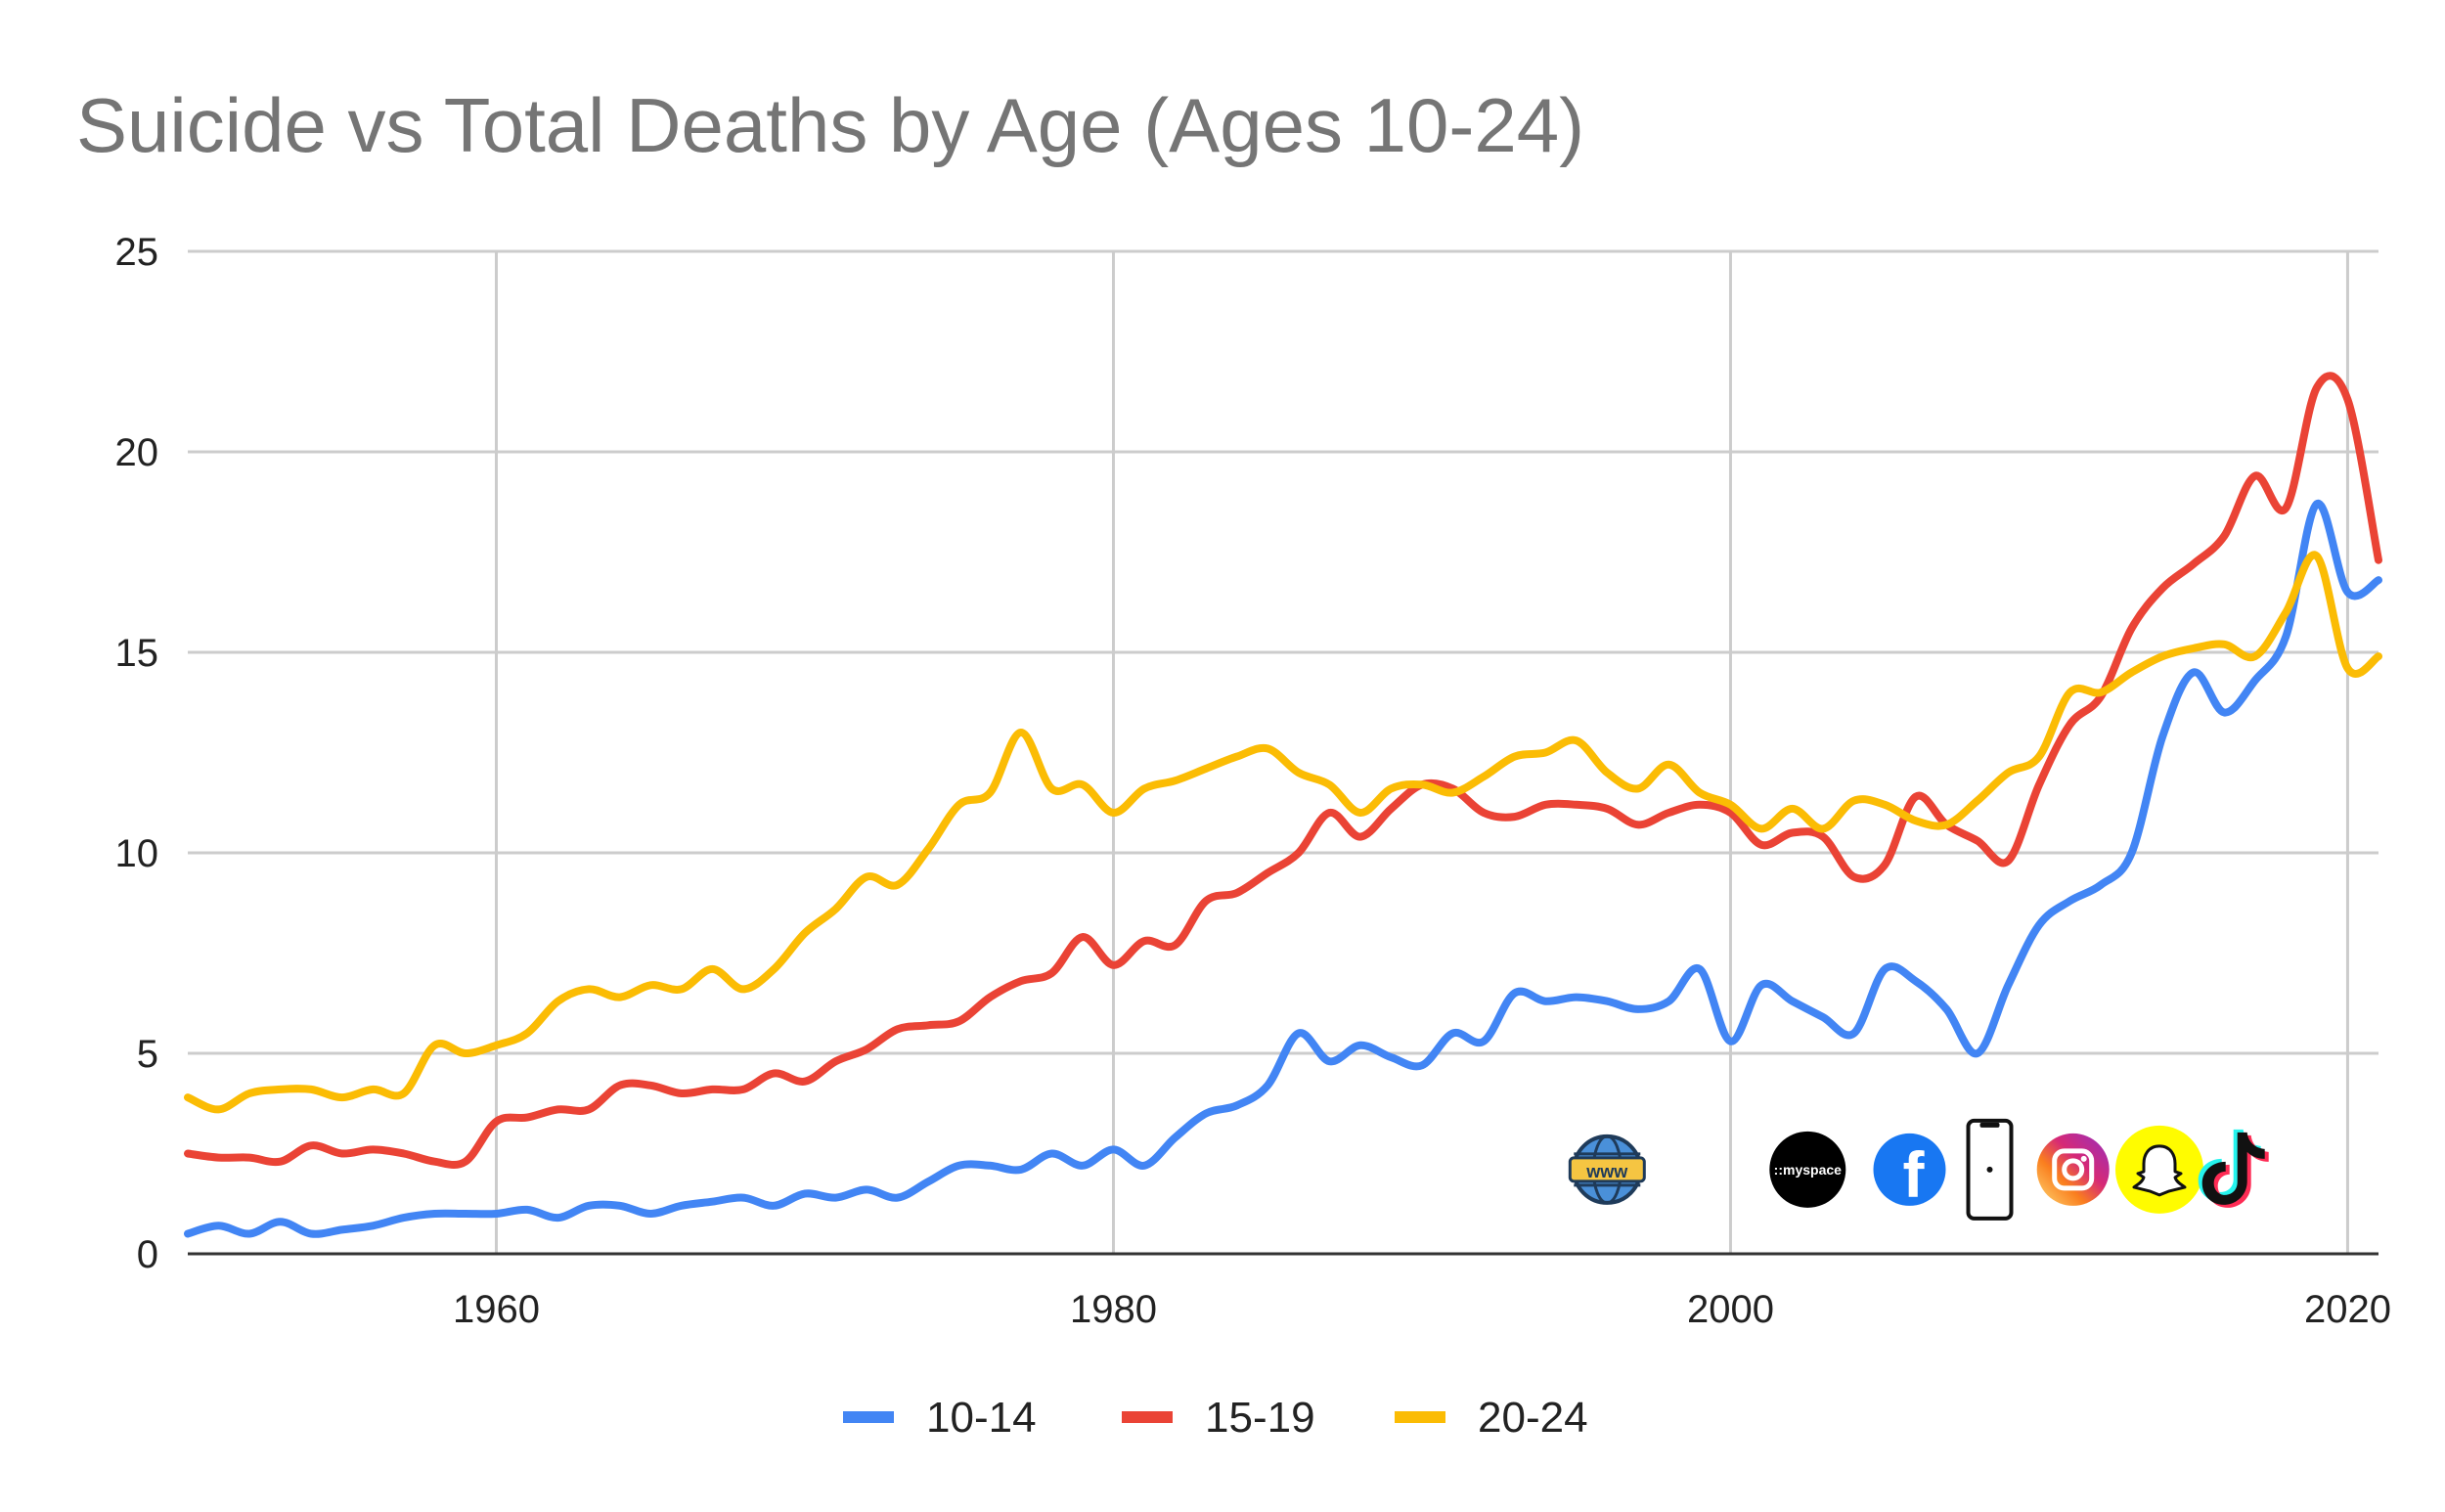 This screenshot has width=2445, height=1512. I want to click on x-tick-label: 2000, so click(1730, 1310).